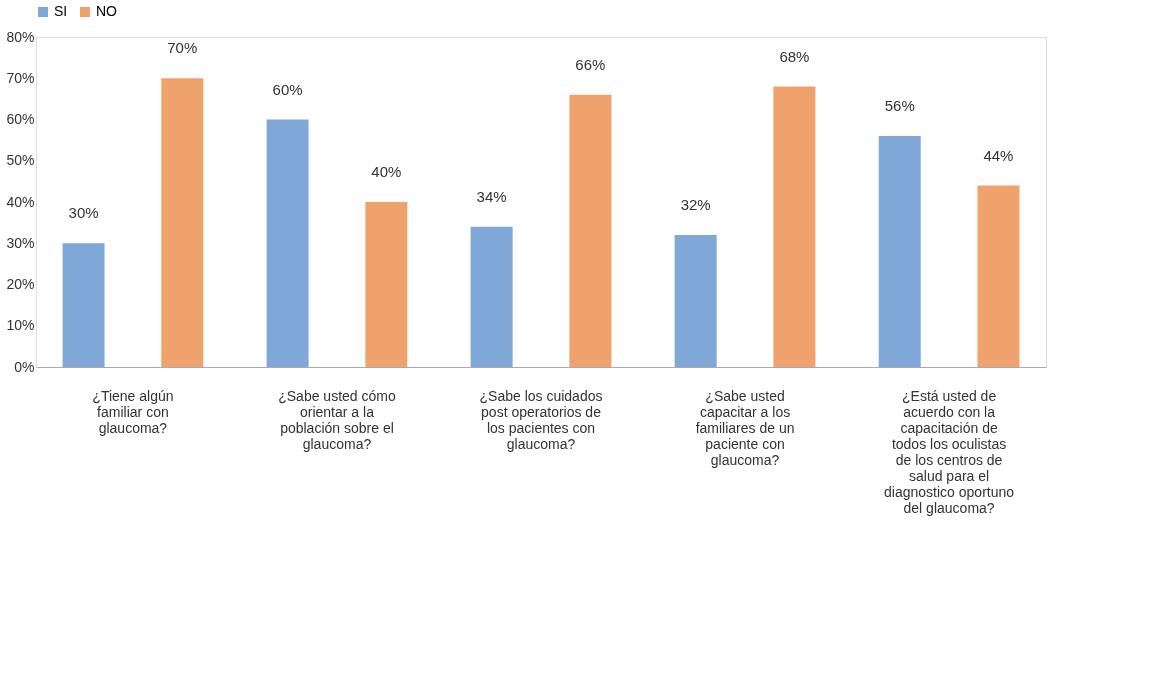 Image resolution: width=1153 pixels, height=677 pixels. What do you see at coordinates (287, 89) in the screenshot?
I see `data-label: 60%` at bounding box center [287, 89].